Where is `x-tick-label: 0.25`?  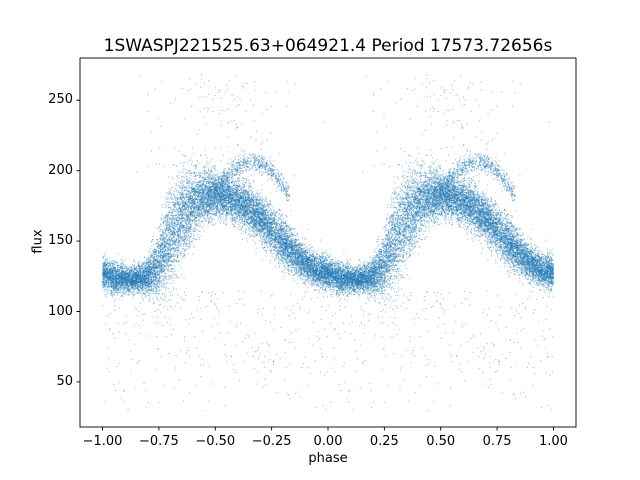
x-tick-label: 0.25 is located at coordinates (384, 441).